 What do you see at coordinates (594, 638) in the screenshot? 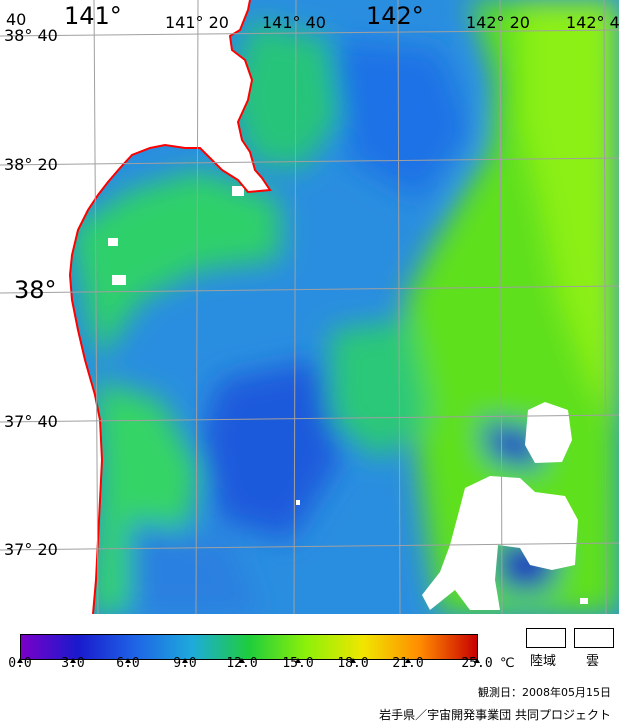
I see `cloud-legend-swatch` at bounding box center [594, 638].